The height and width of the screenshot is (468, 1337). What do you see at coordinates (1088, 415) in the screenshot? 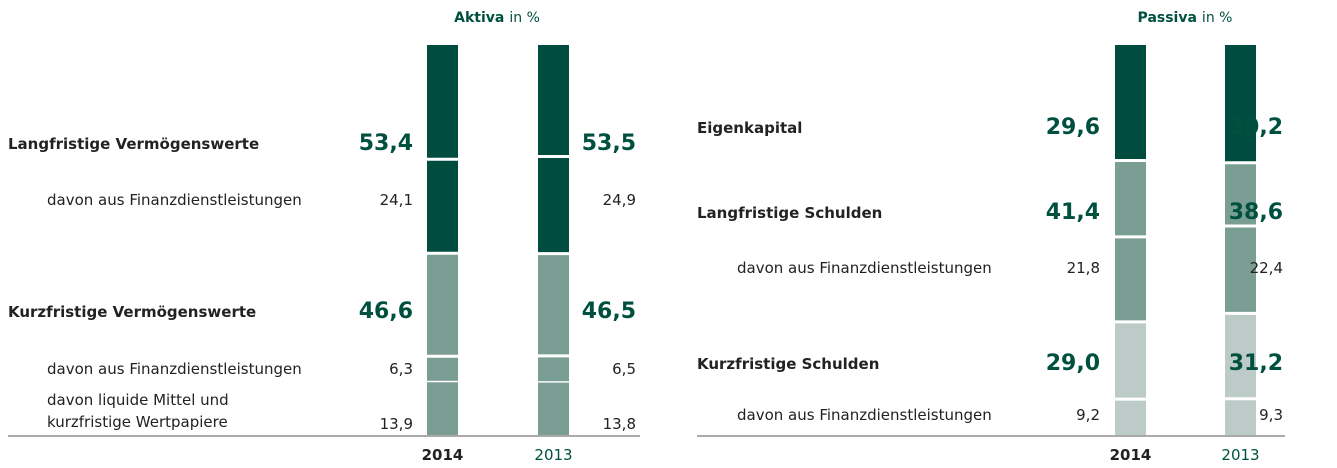
I see `sub-value-label: 9,2` at bounding box center [1088, 415].